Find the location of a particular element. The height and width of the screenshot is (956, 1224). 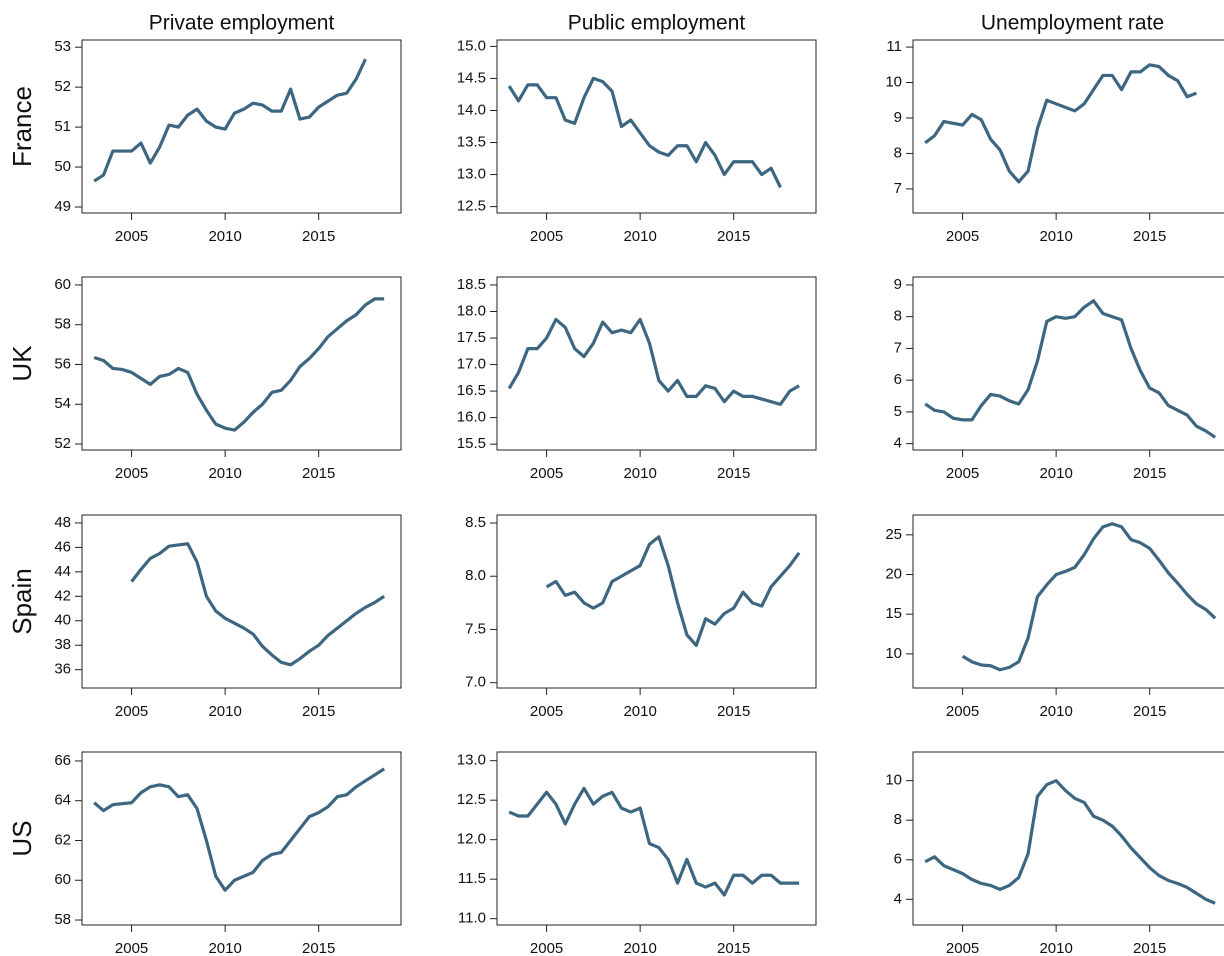

y-tick-label: 9 is located at coordinates (898, 284).